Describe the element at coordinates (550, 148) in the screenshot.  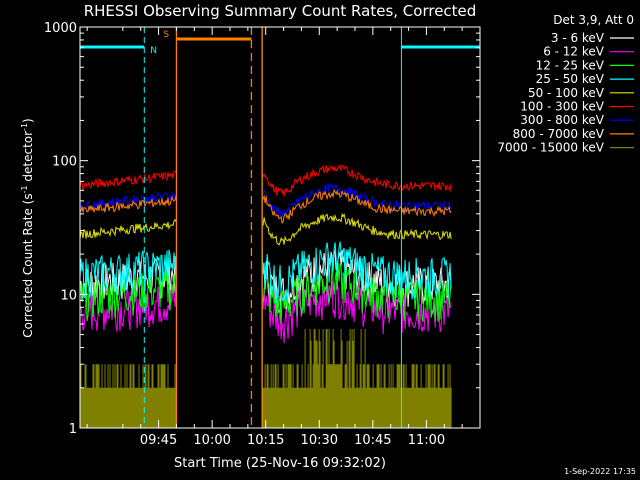
I see `legend-entry: 7000 - 15000 keV` at that location.